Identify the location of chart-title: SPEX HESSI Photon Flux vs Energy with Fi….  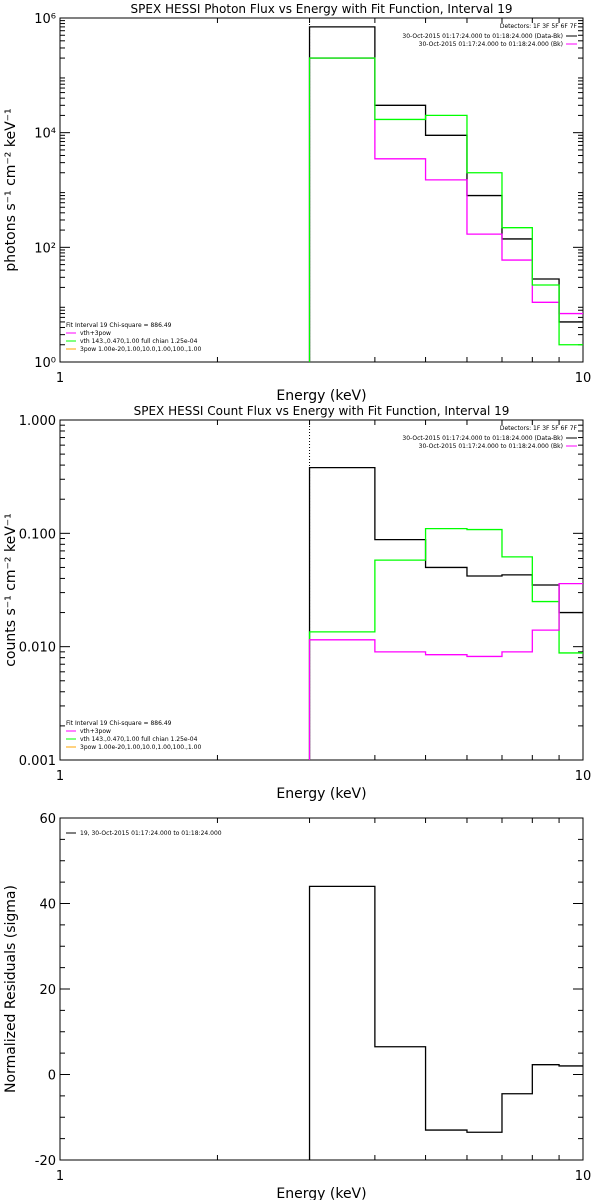
(322, 9).